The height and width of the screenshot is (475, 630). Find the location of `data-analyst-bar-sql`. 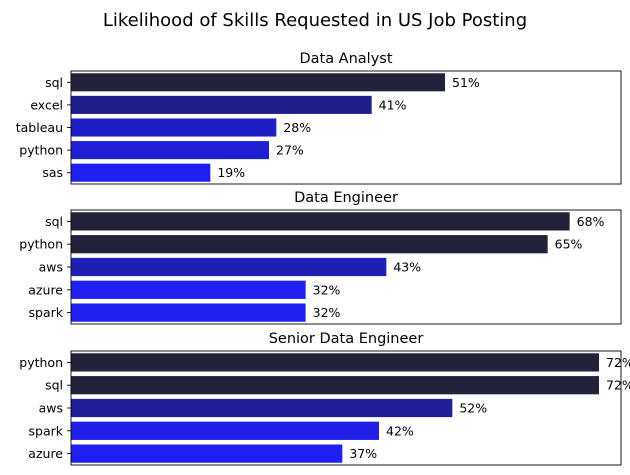

data-analyst-bar-sql is located at coordinates (258, 82).